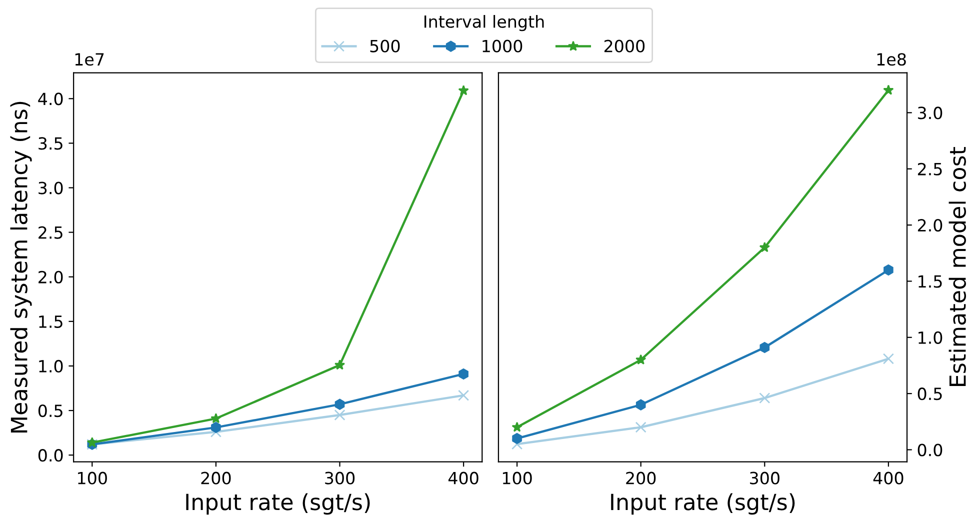  I want to click on y-tick-label: 3.0, so click(50, 188).